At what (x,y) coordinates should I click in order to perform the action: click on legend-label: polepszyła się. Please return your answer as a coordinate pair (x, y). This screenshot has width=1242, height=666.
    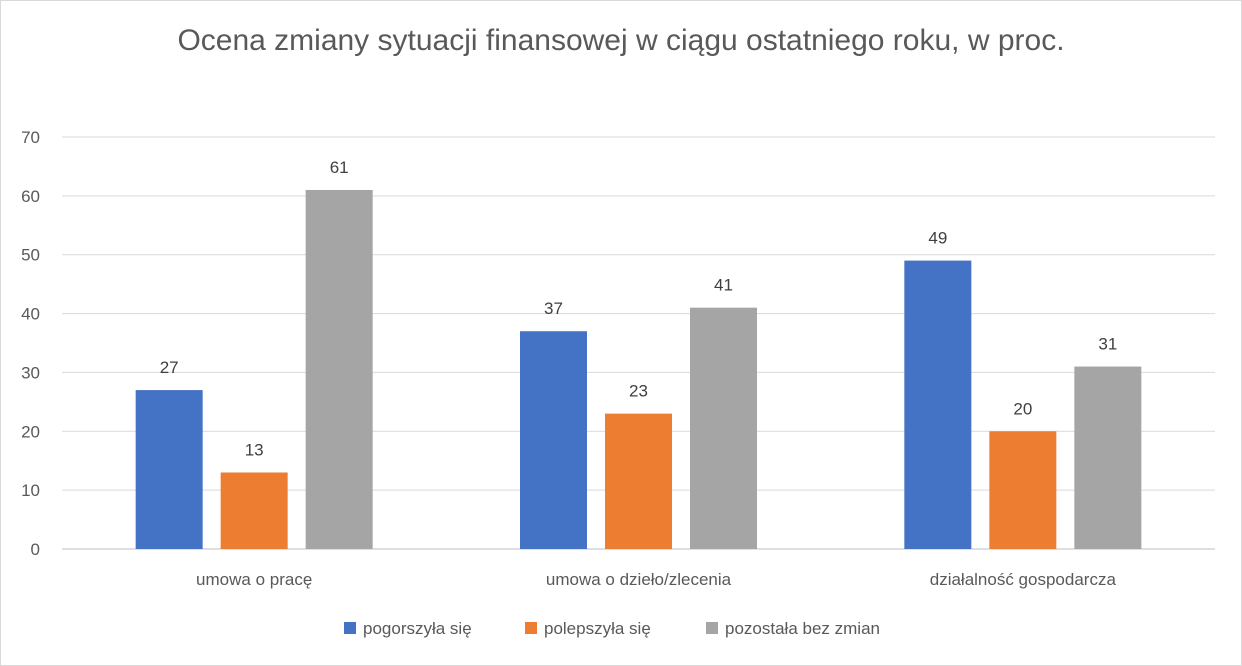
    Looking at the image, I should click on (597, 628).